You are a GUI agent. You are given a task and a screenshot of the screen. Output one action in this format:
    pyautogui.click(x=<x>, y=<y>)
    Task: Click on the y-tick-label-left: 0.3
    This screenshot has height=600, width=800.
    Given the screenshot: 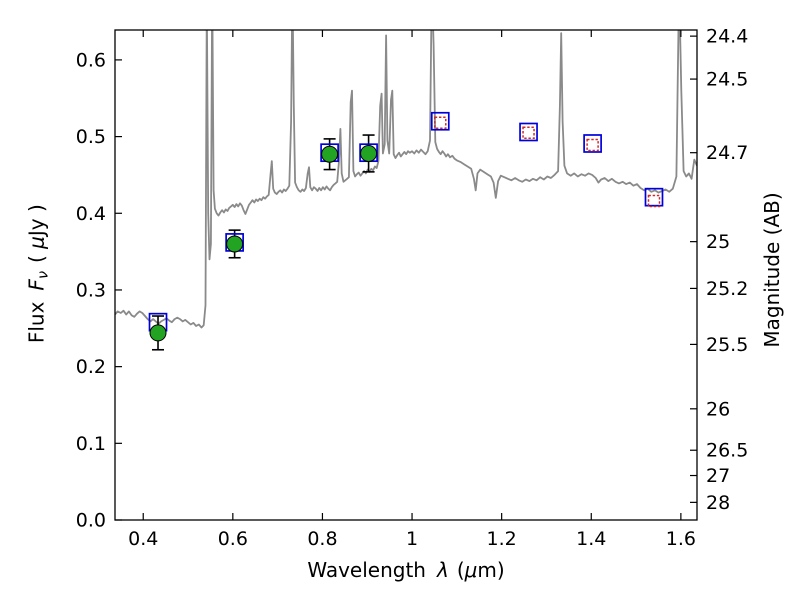 What is the action you would take?
    pyautogui.click(x=91, y=290)
    